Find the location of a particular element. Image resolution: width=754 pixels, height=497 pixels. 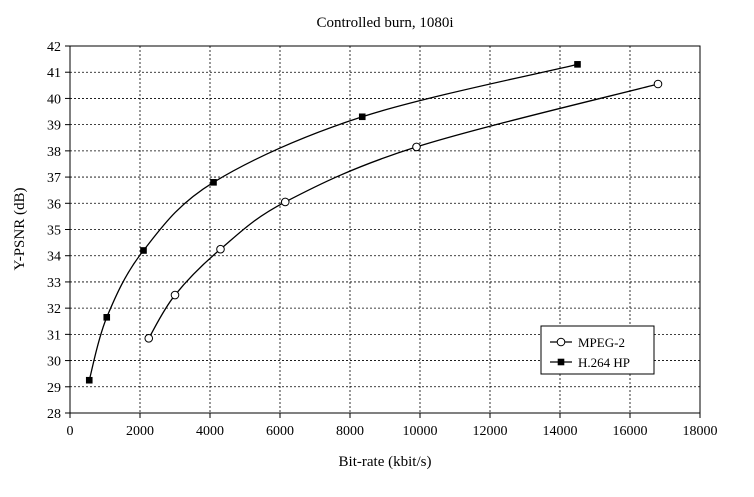

y-tick-label: 41 is located at coordinates (54, 73).